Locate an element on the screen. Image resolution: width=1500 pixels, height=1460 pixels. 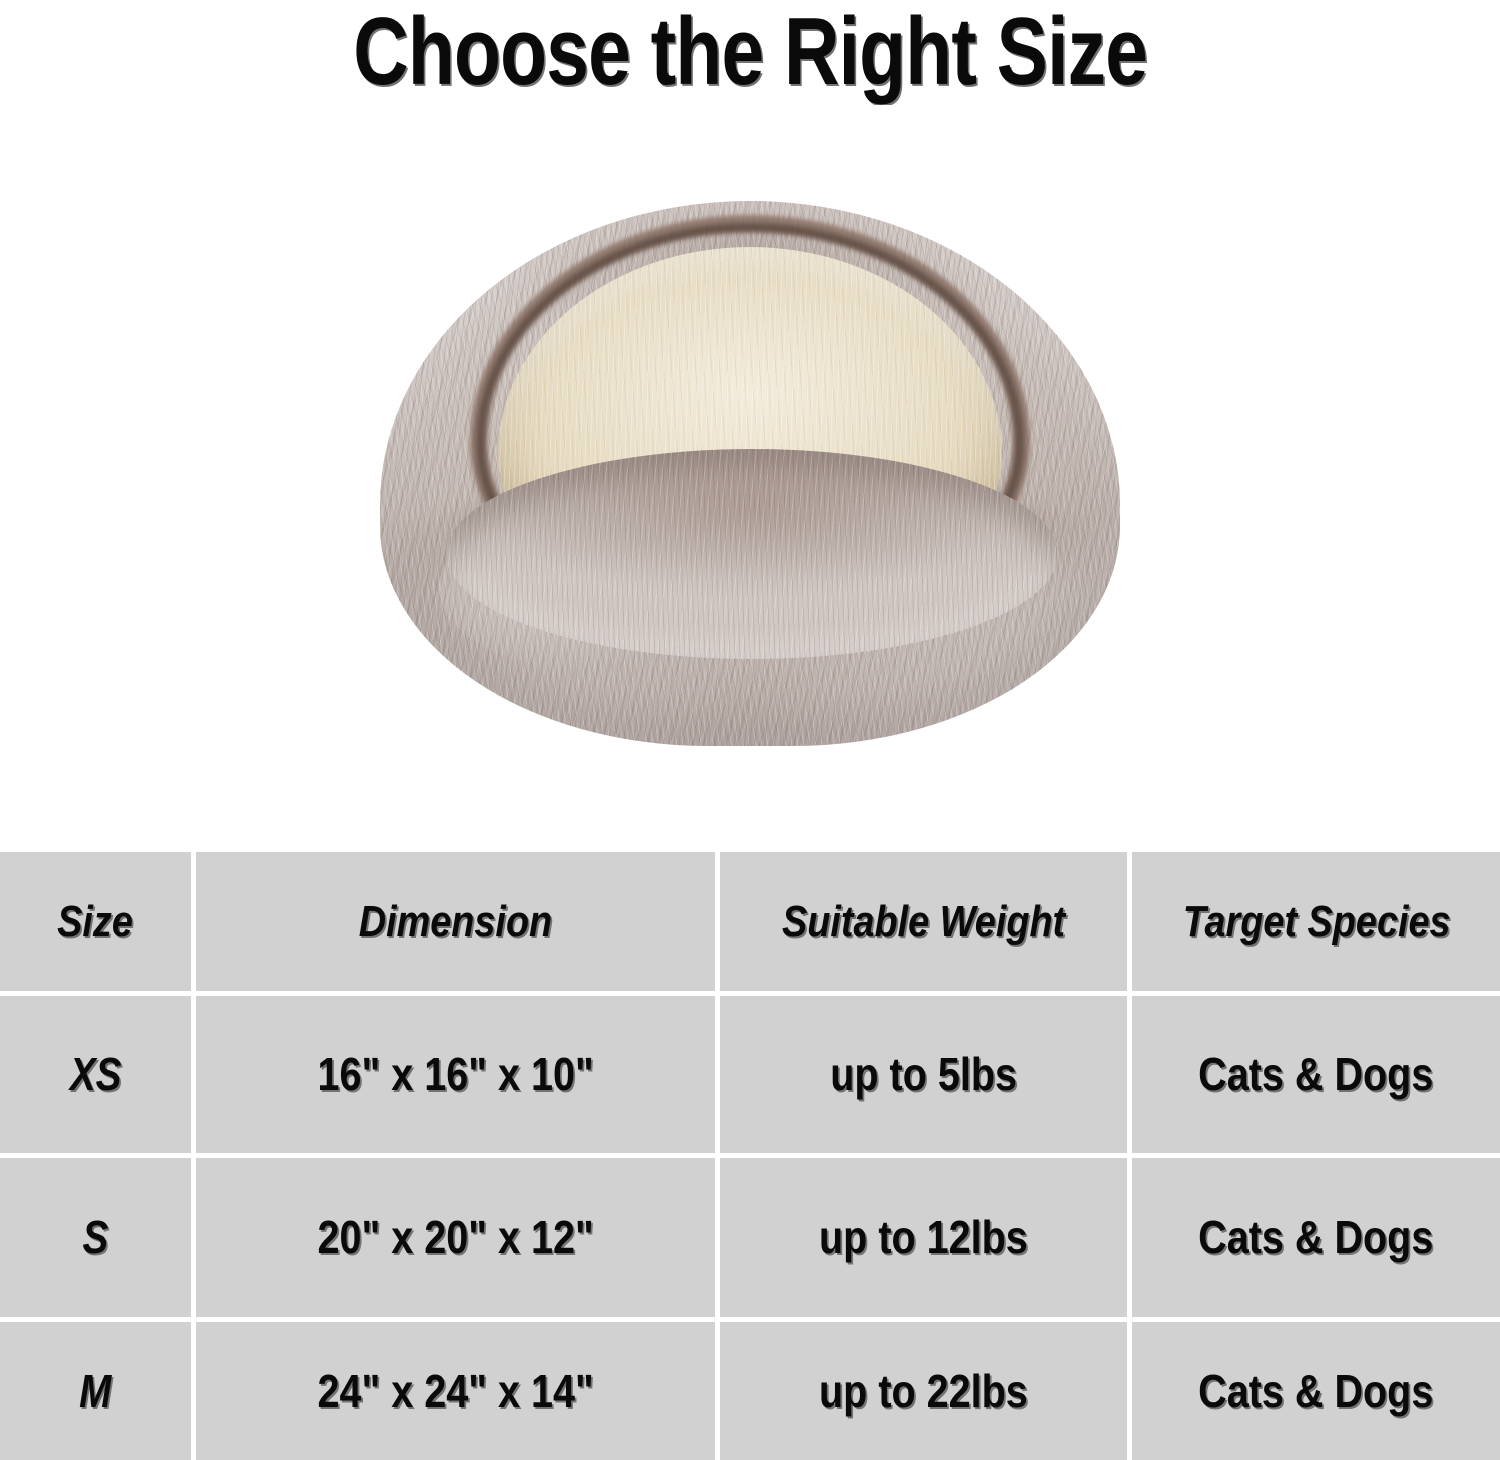
table-cell-size: S is located at coordinates (95, 1237).